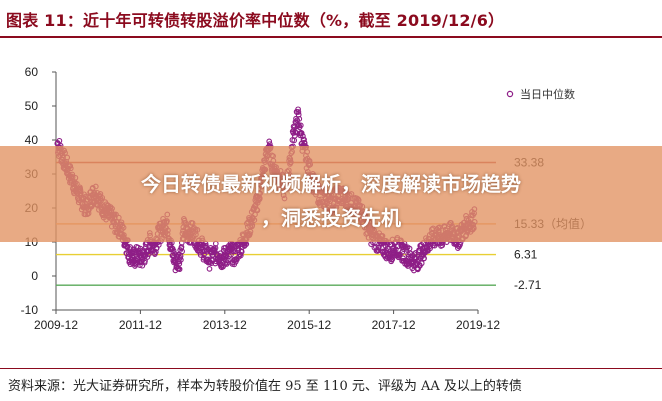  Describe the element at coordinates (309, 325) in the screenshot. I see `x-tick-label: 2015-12` at that location.